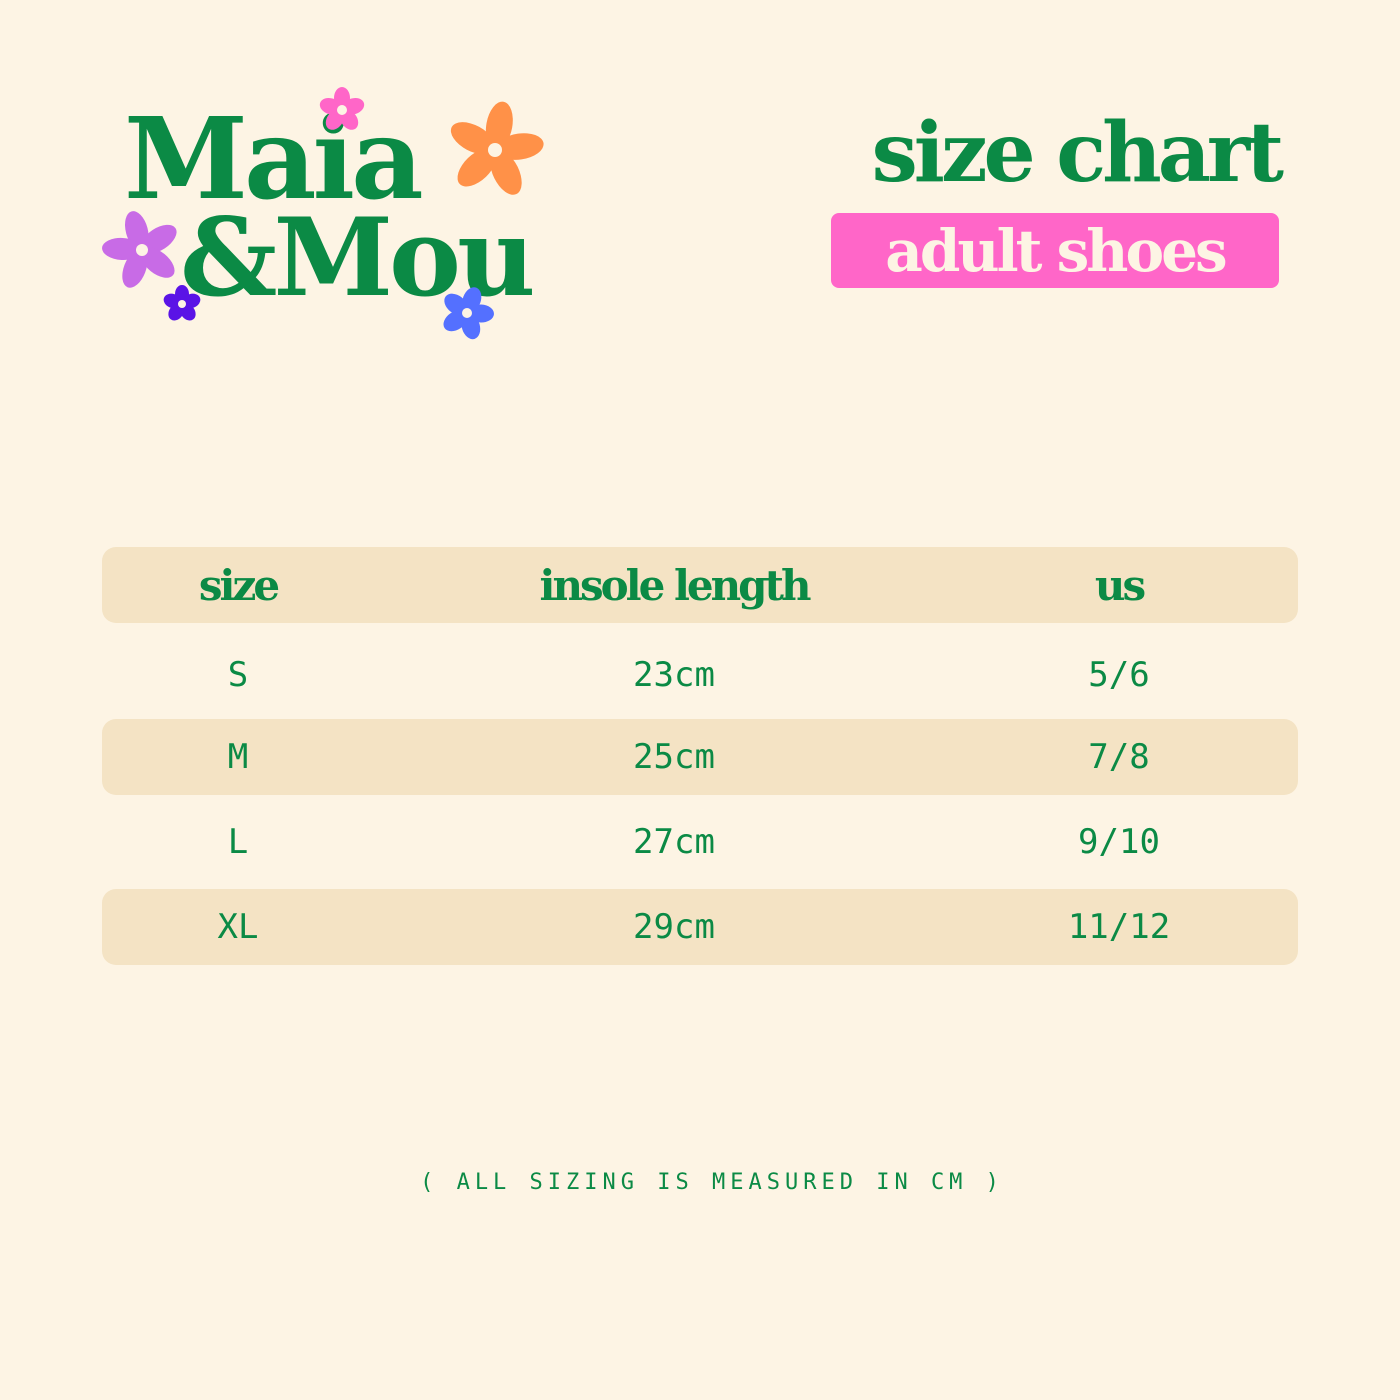 The height and width of the screenshot is (1400, 1400). What do you see at coordinates (182, 303) in the screenshot?
I see `flower-violet-icon` at bounding box center [182, 303].